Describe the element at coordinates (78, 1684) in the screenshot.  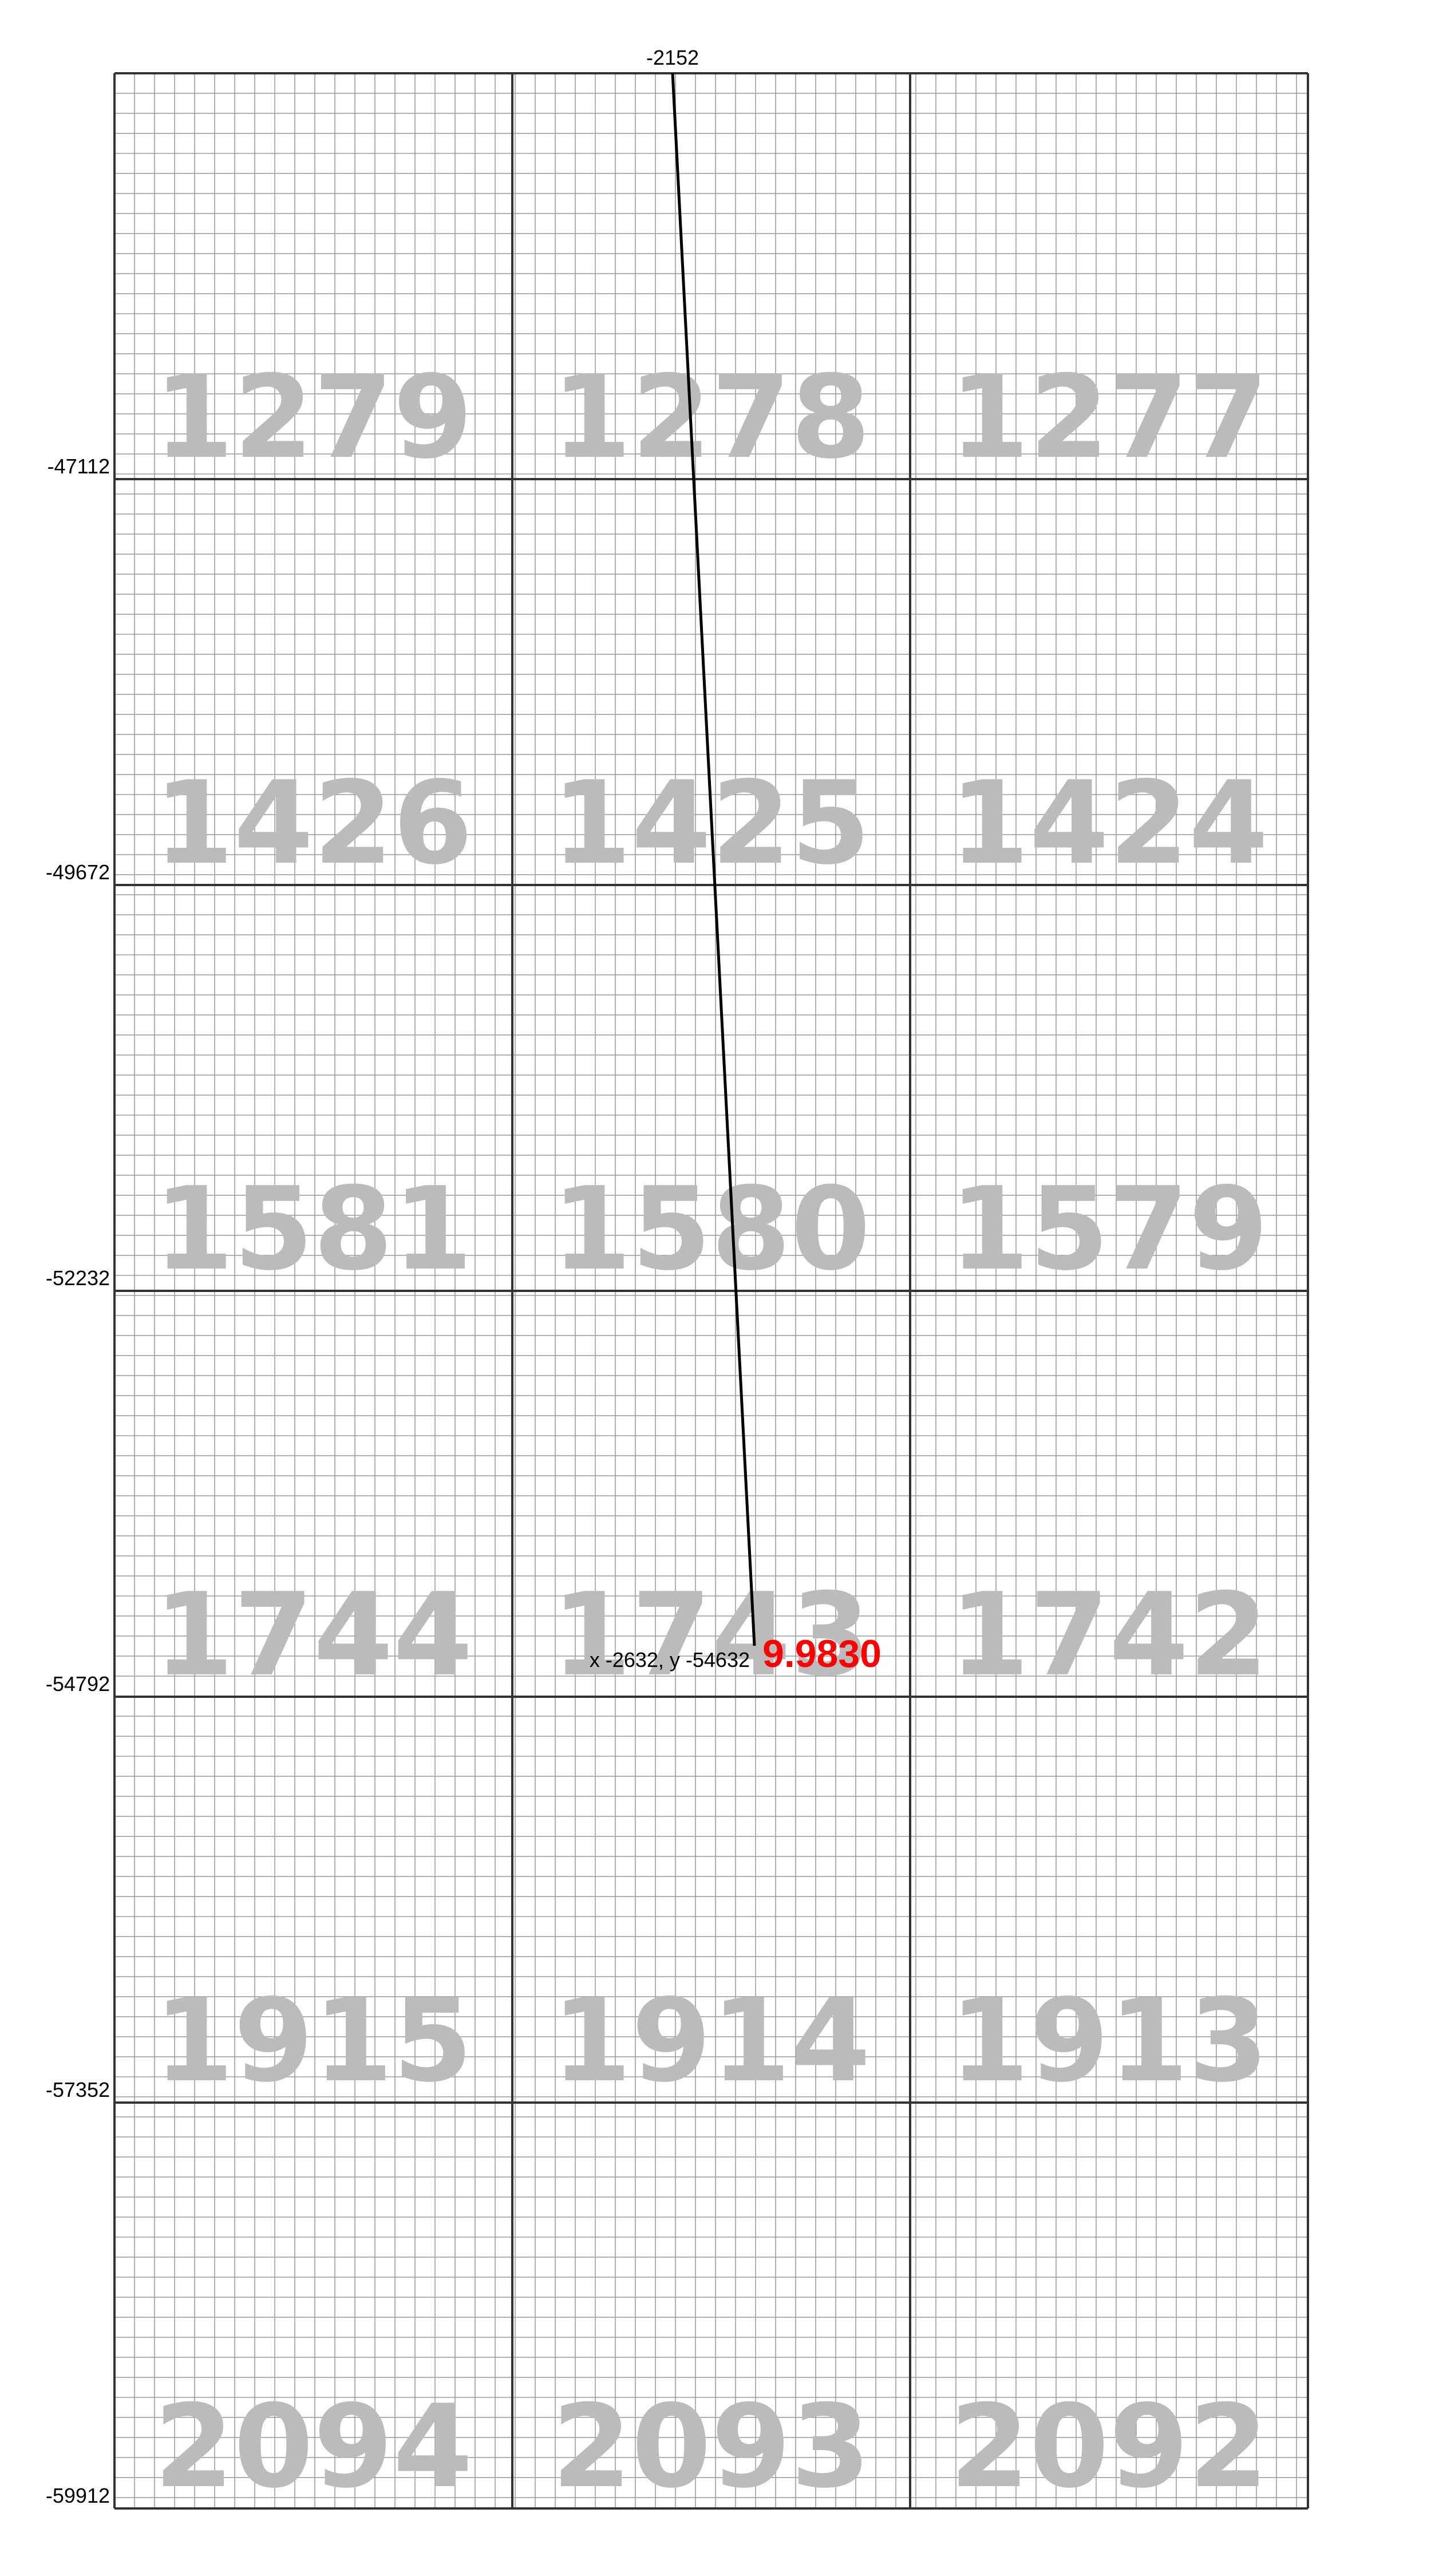
I see `row-coordinate-label: -54792` at that location.